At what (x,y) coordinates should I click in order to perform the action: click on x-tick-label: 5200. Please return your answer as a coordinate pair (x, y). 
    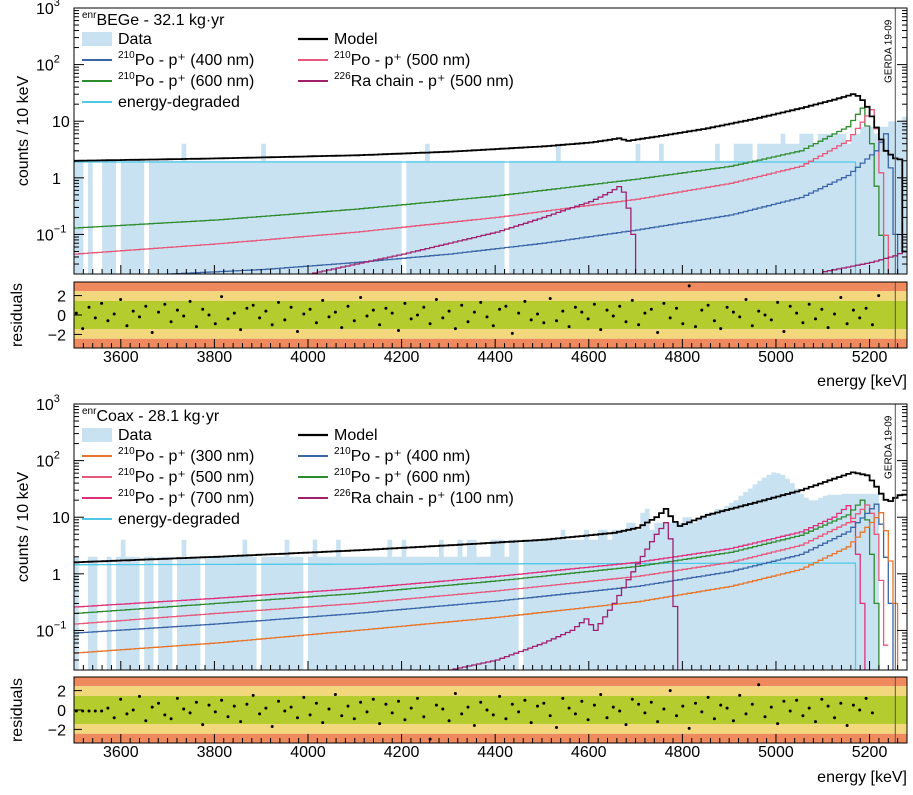
    Looking at the image, I should click on (870, 752).